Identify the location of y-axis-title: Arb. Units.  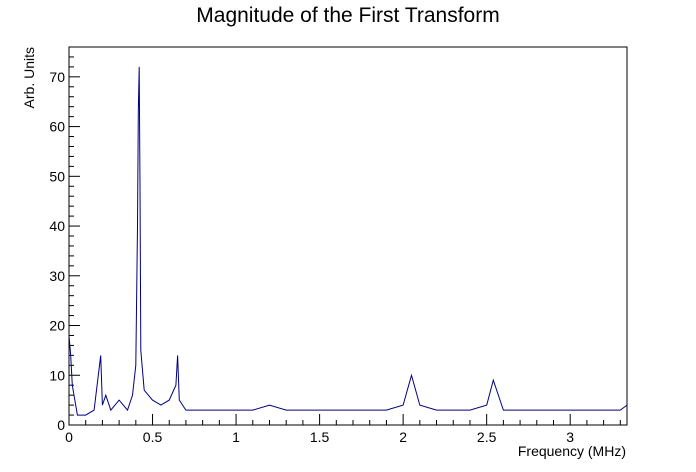
(29, 77).